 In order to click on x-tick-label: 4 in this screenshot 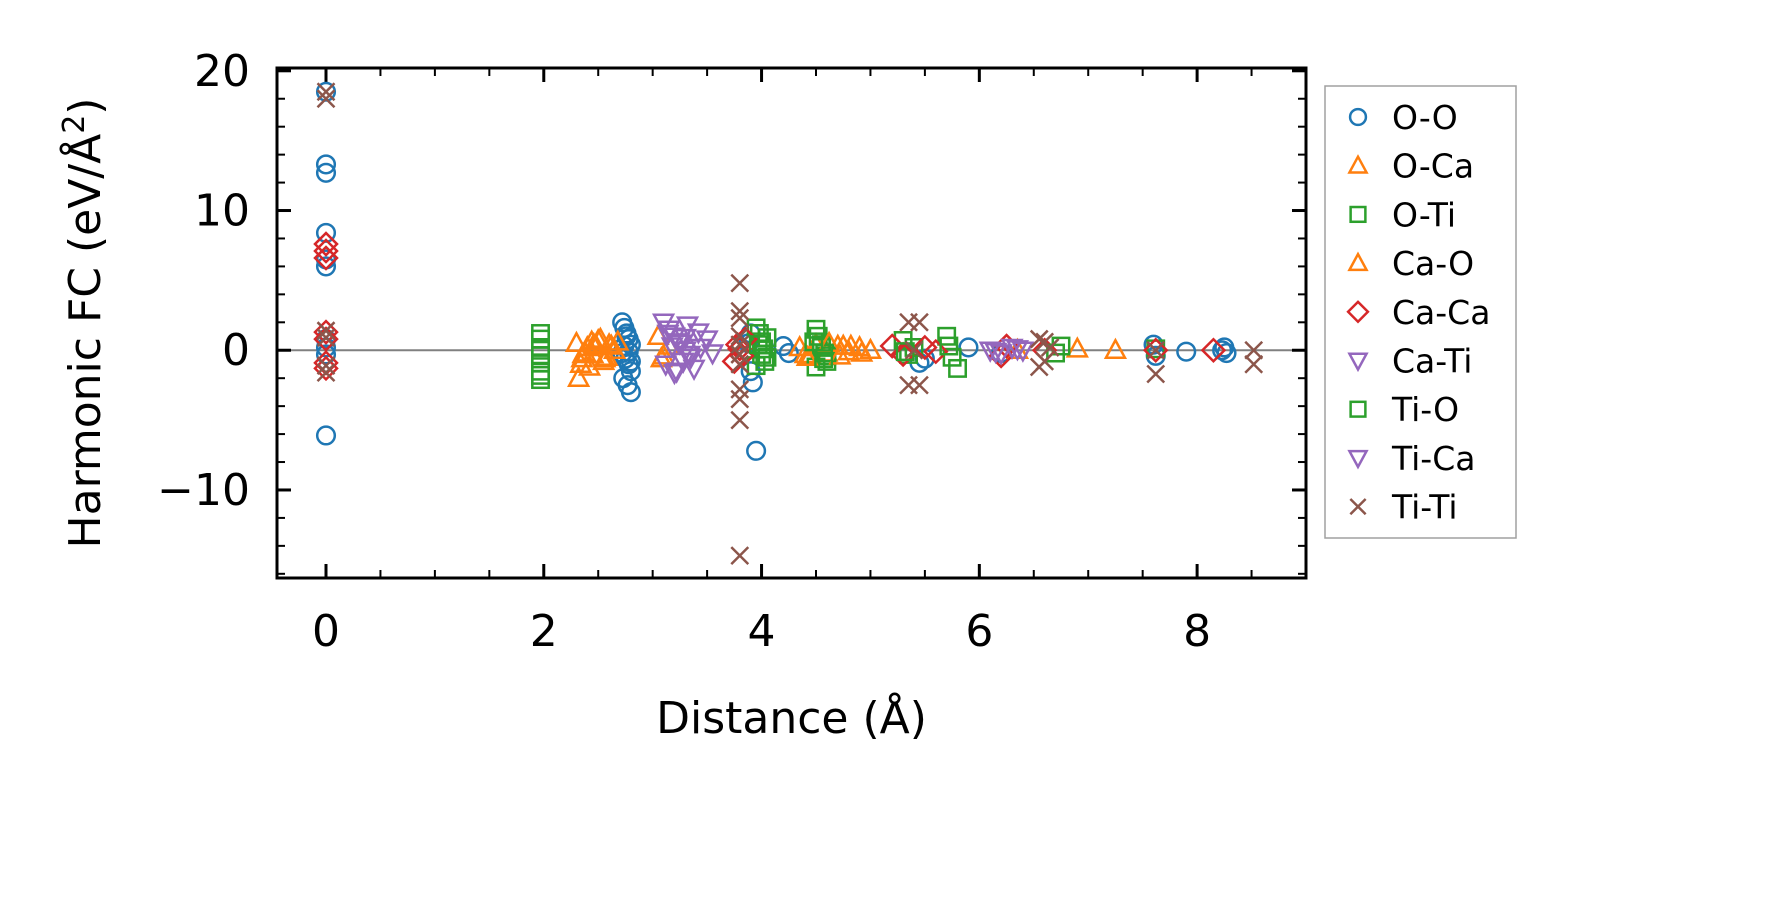, I will do `click(762, 631)`.